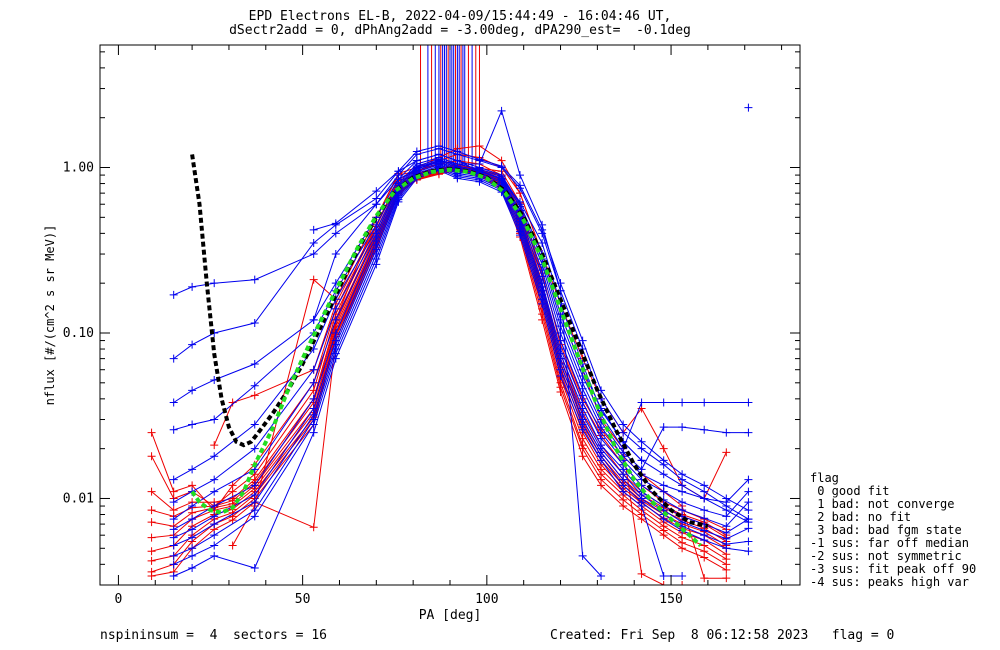 The width and height of the screenshot is (1000, 650). Describe the element at coordinates (861, 517) in the screenshot. I see `legend-item: 2 bad: no fit` at that location.